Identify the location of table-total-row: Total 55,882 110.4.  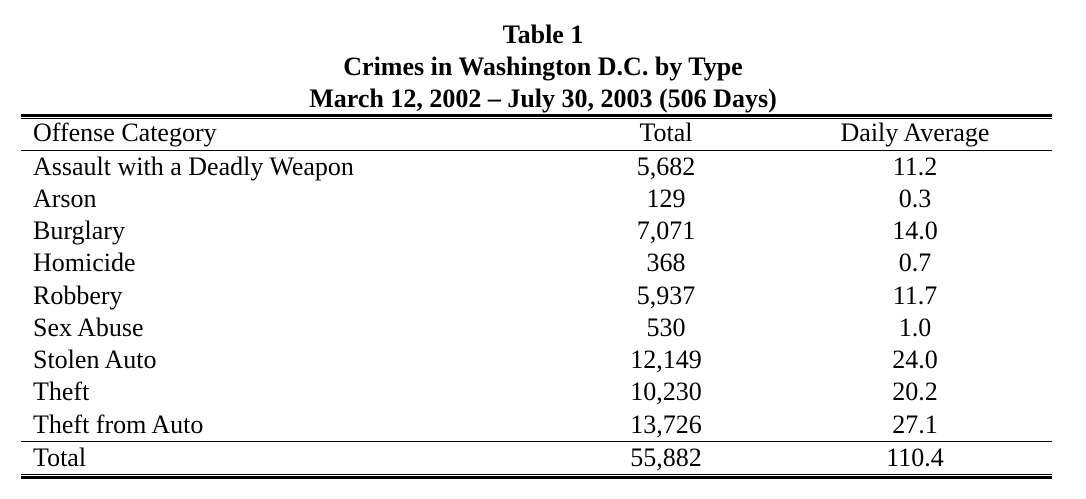
(536, 458).